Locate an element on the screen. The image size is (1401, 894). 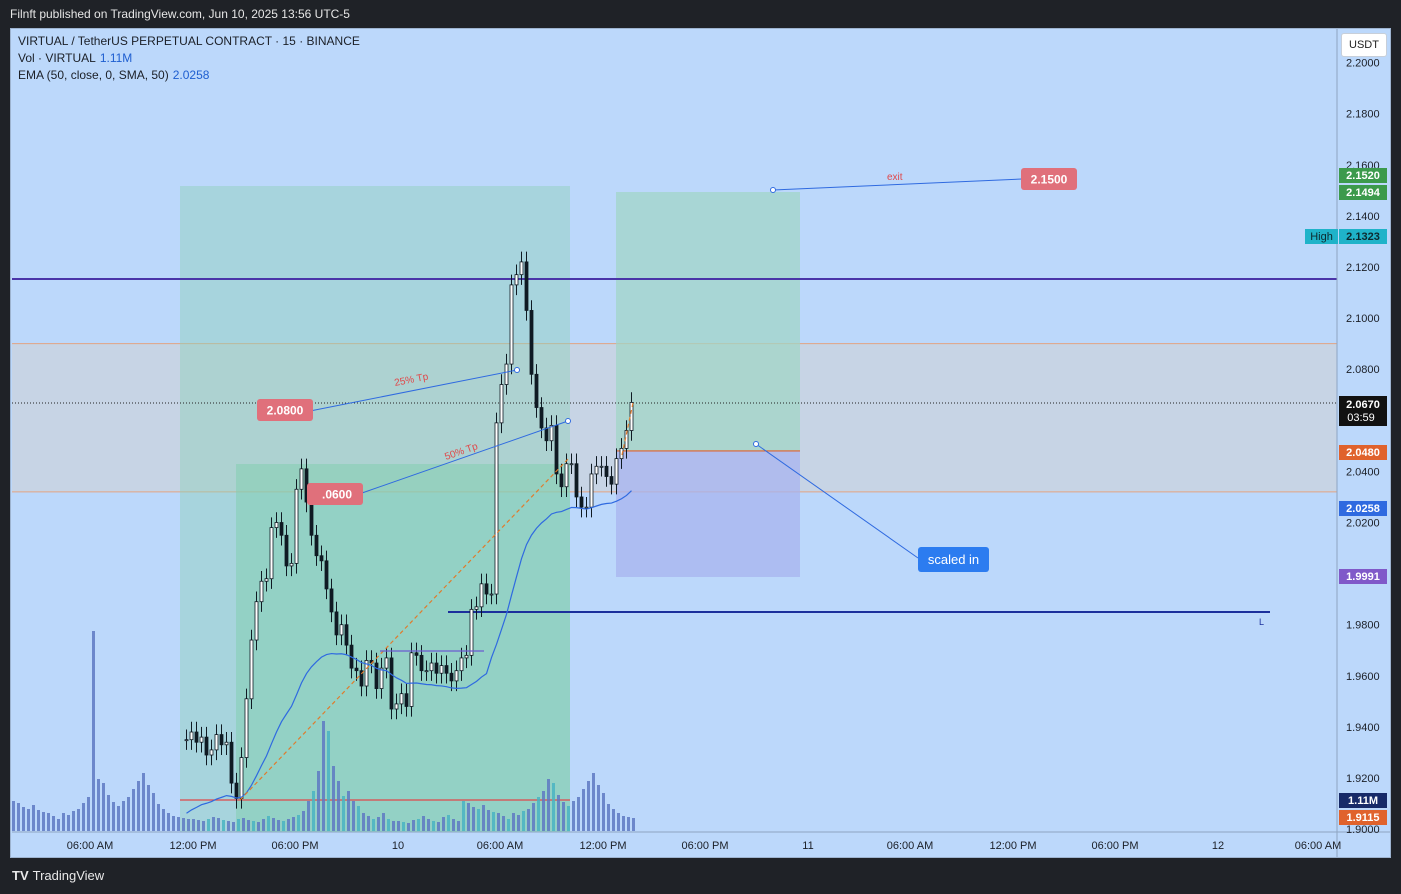
price-badge-low: 1.9115 is located at coordinates (1362, 818).